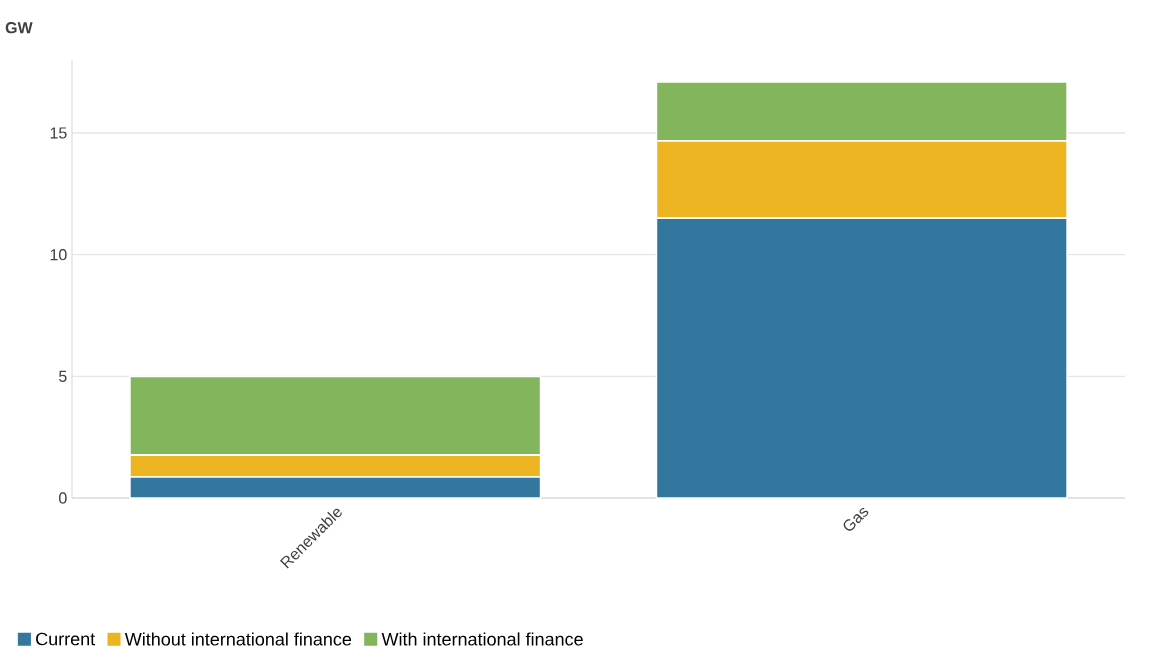 The image size is (1152, 653). I want to click on legend-label: Without international finance, so click(238, 639).